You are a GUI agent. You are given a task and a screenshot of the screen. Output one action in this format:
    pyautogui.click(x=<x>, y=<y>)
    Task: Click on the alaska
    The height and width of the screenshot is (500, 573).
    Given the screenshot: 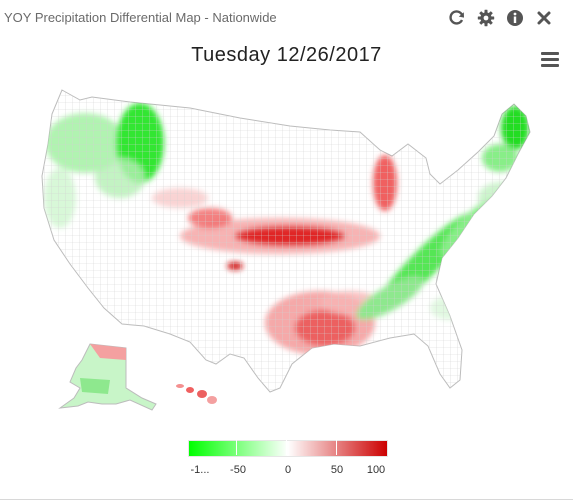 What is the action you would take?
    pyautogui.click(x=107, y=377)
    